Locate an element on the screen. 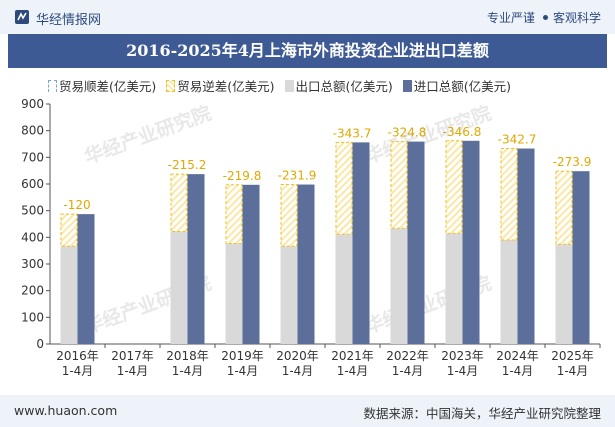  y-tick-label: 700 is located at coordinates (32, 157).